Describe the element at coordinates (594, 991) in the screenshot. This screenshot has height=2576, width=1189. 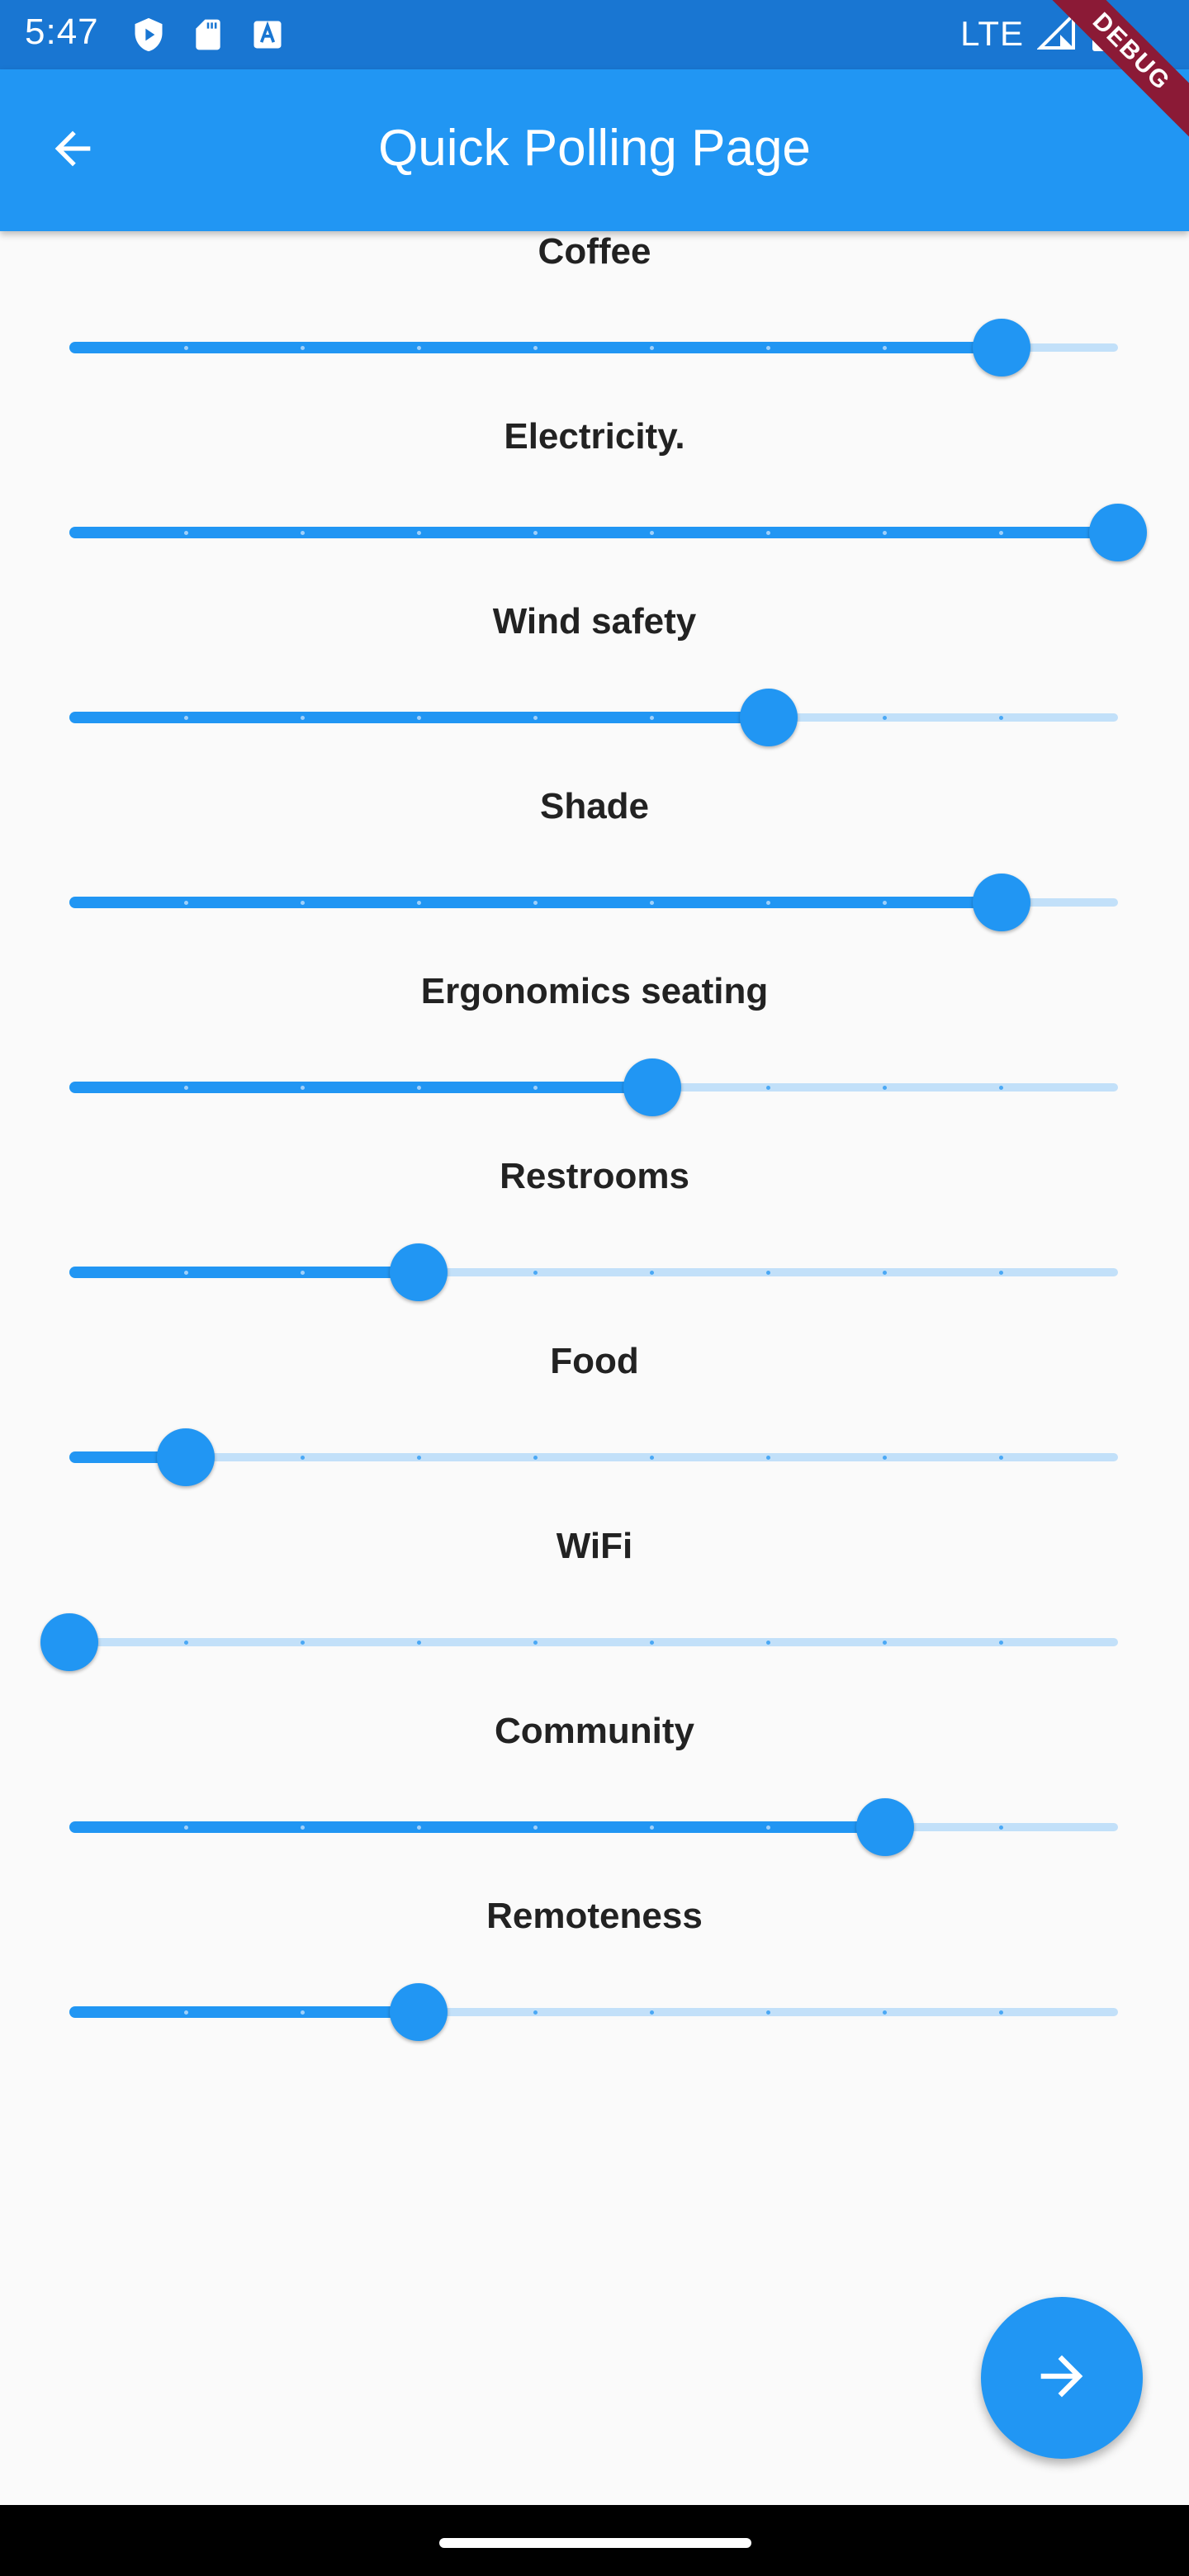
I see `poll-label: Ergonomics seating` at that location.